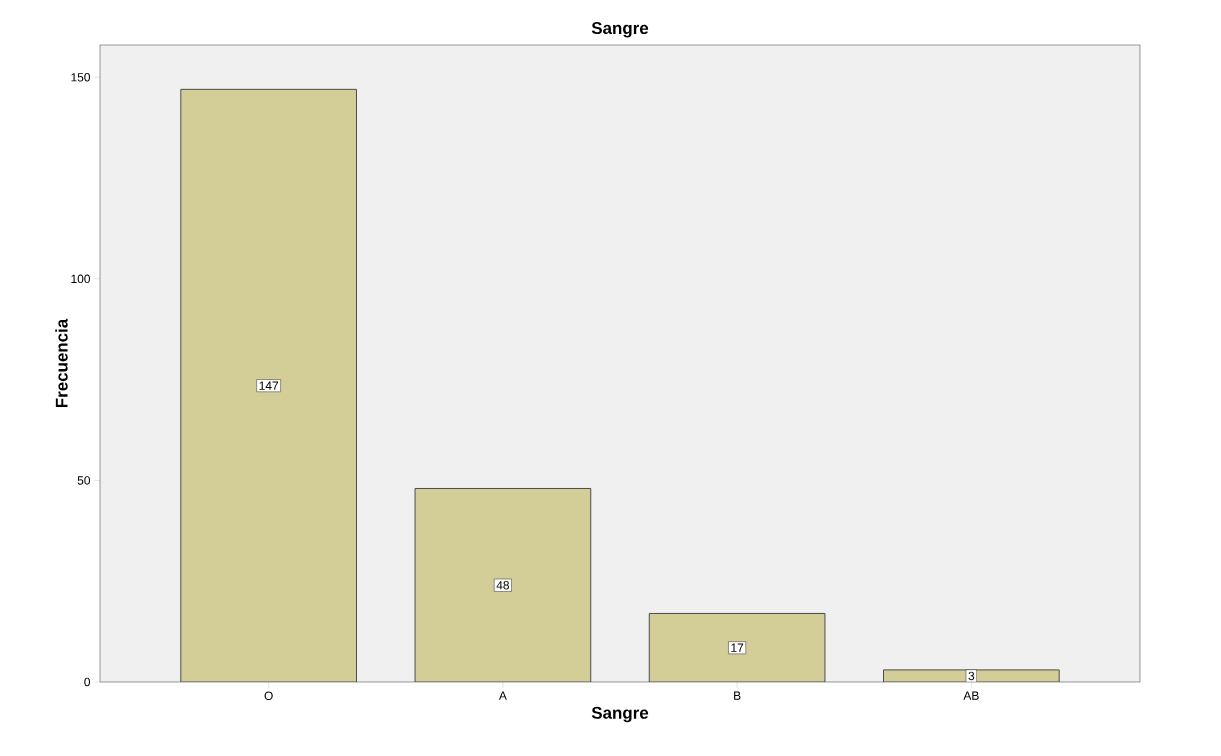 This screenshot has height=756, width=1221. What do you see at coordinates (268, 695) in the screenshot?
I see `x-tick-label: O` at bounding box center [268, 695].